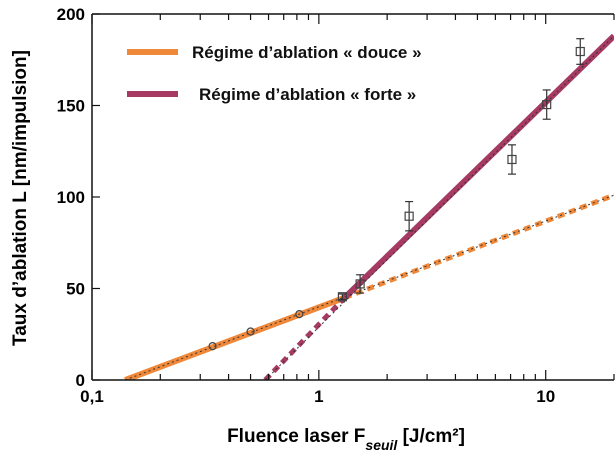 The height and width of the screenshot is (450, 616). What do you see at coordinates (71, 106) in the screenshot?
I see `y-tick-label: 150` at bounding box center [71, 106].